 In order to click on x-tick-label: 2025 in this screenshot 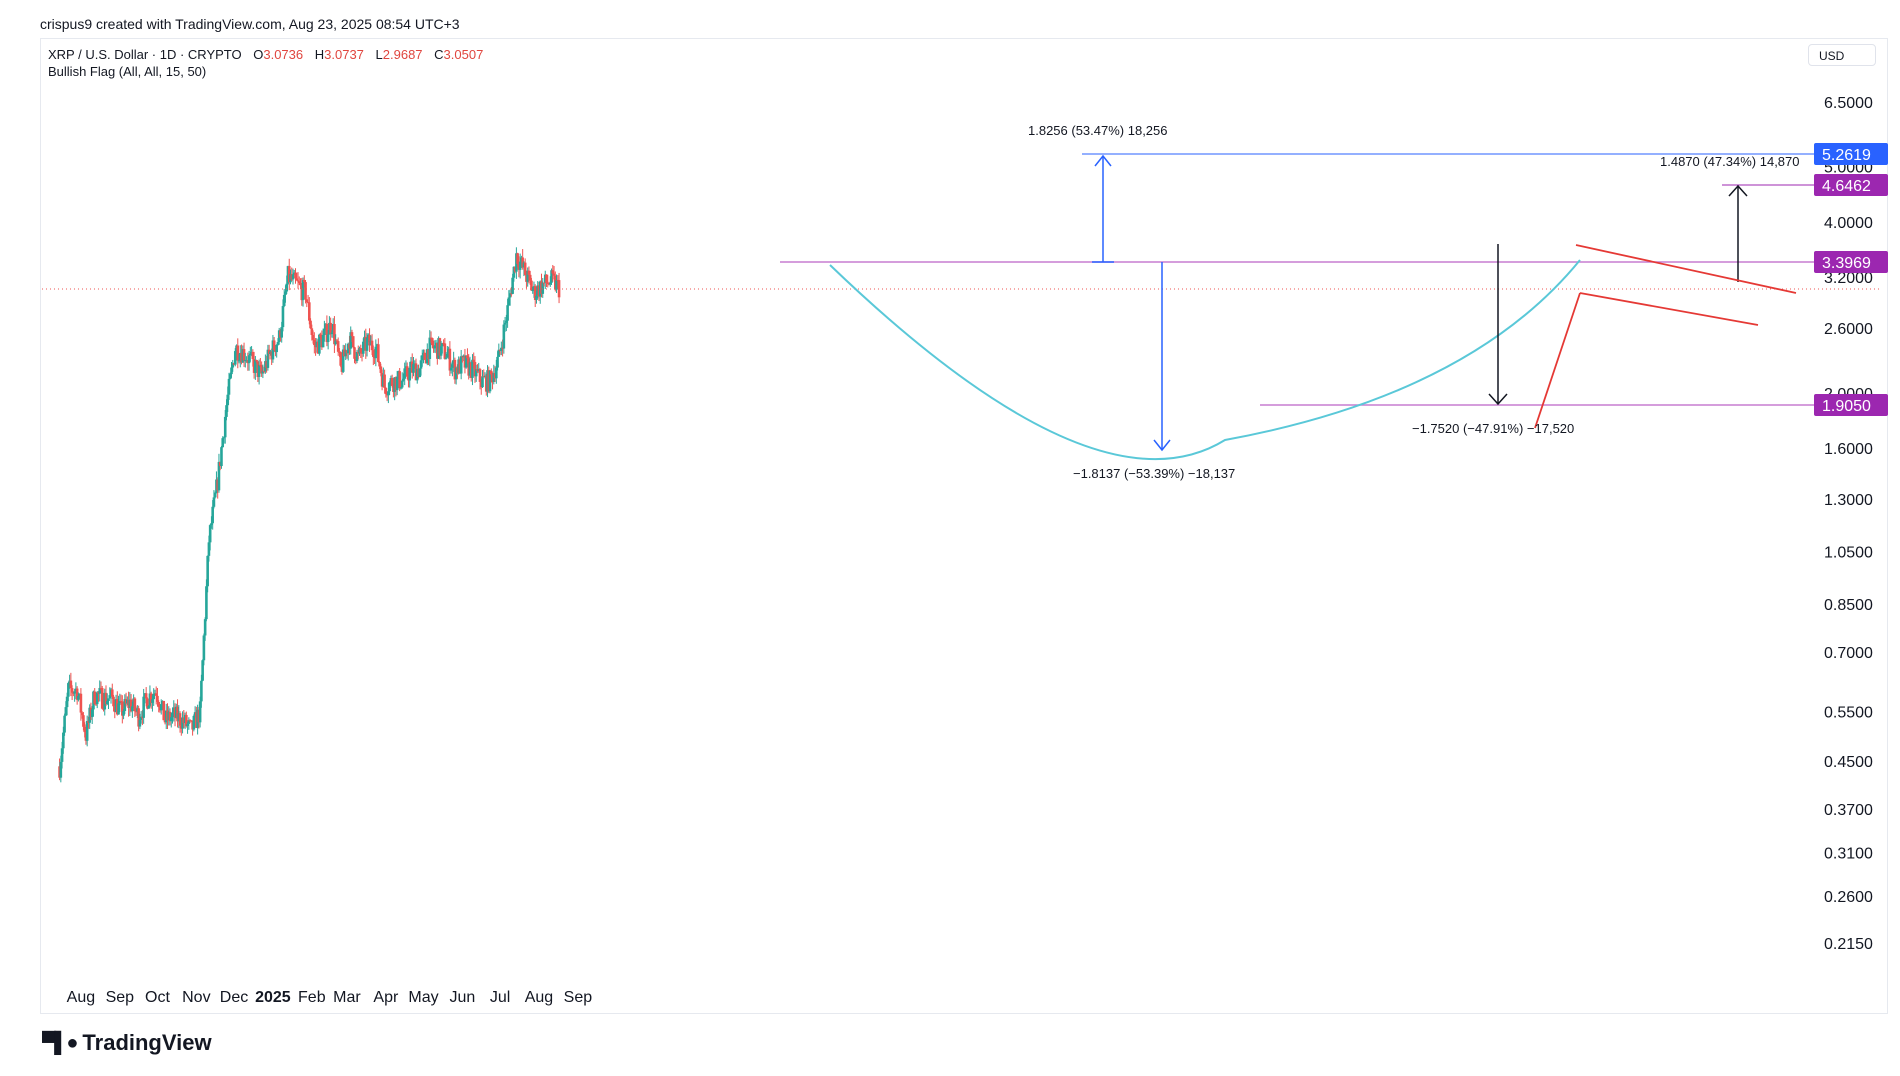, I will do `click(273, 997)`.